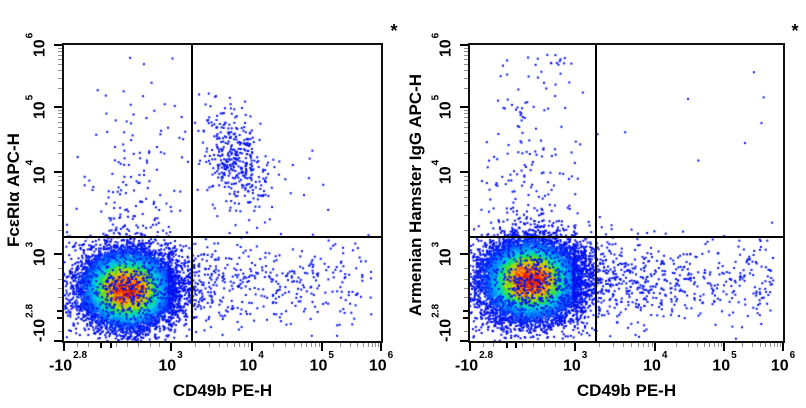 The height and width of the screenshot is (408, 806). Describe the element at coordinates (40, 330) in the screenshot. I see `tick-base: -10` at that location.